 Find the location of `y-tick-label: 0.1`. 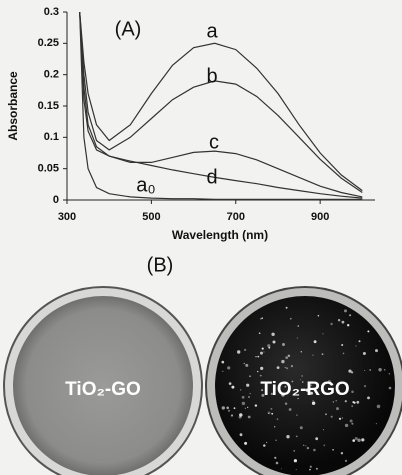

y-tick-label: 0.1 is located at coordinates (51, 137).